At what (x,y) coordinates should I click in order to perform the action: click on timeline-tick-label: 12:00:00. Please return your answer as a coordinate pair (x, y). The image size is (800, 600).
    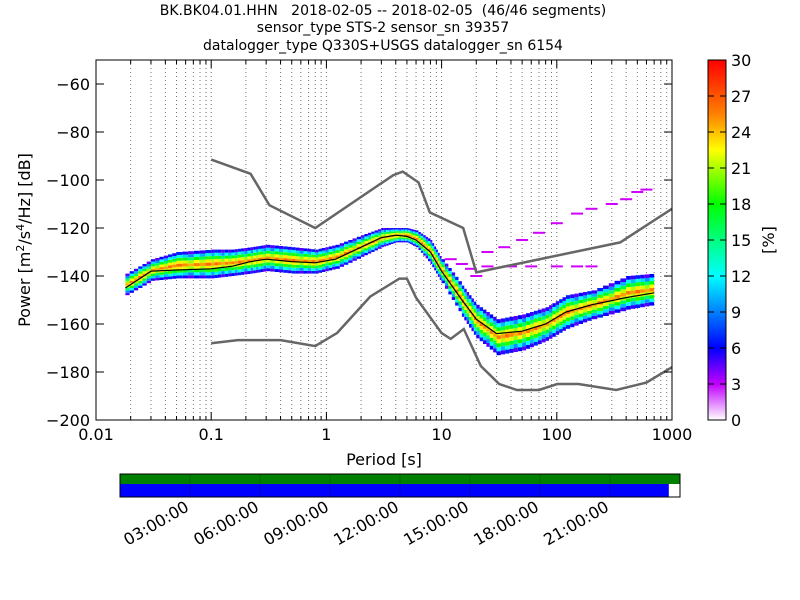
    Looking at the image, I should click on (366, 523).